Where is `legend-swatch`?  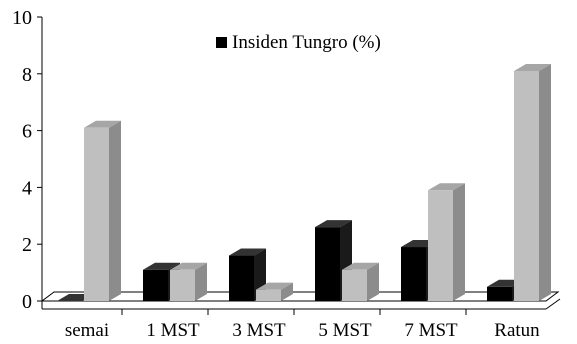
legend-swatch is located at coordinates (221, 42).